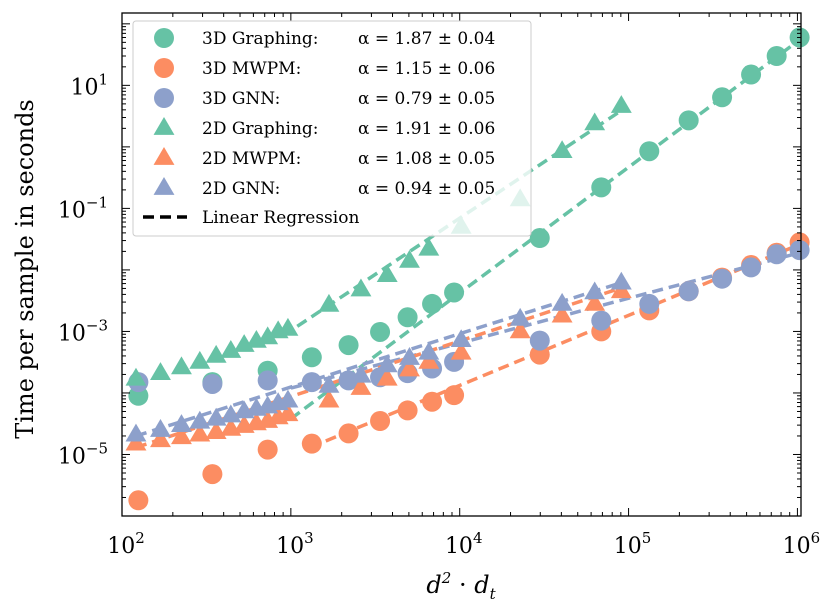 The height and width of the screenshot is (609, 829). I want to click on y-tick-label: 10⁻¹, so click(83, 208).